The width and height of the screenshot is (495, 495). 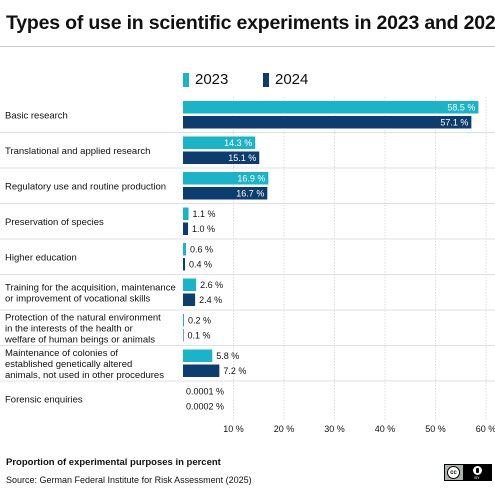 I want to click on cc-icon: cc, so click(x=453, y=472).